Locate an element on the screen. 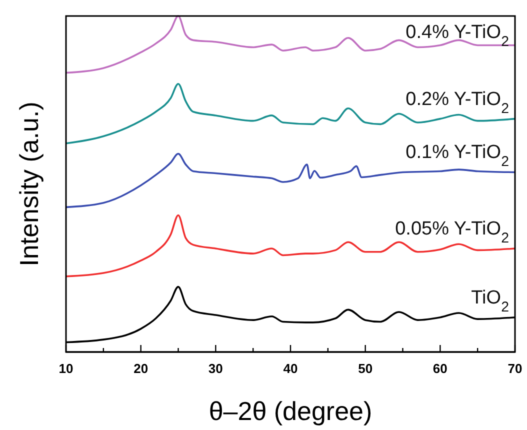  x-tick-label: 30 is located at coordinates (215, 368).